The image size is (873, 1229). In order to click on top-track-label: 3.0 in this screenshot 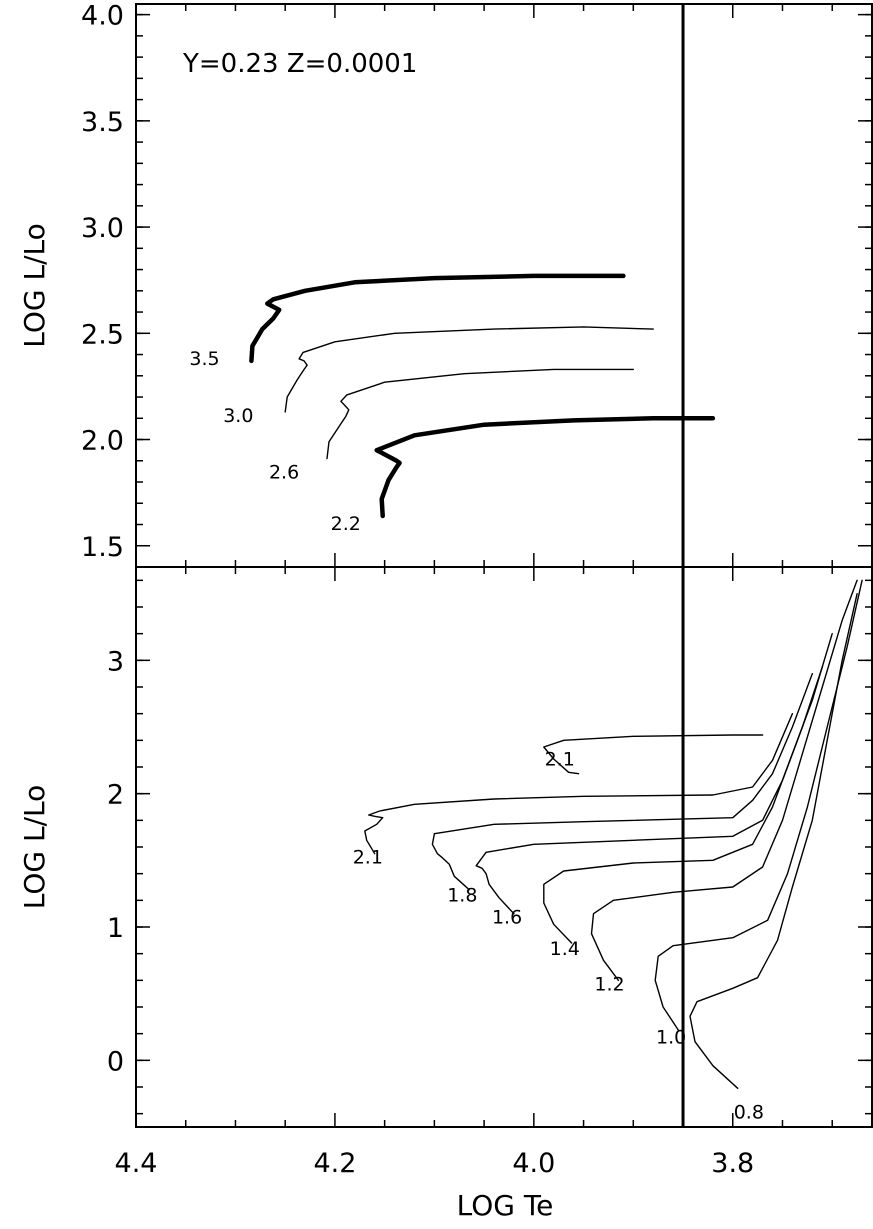, I will do `click(238, 416)`.